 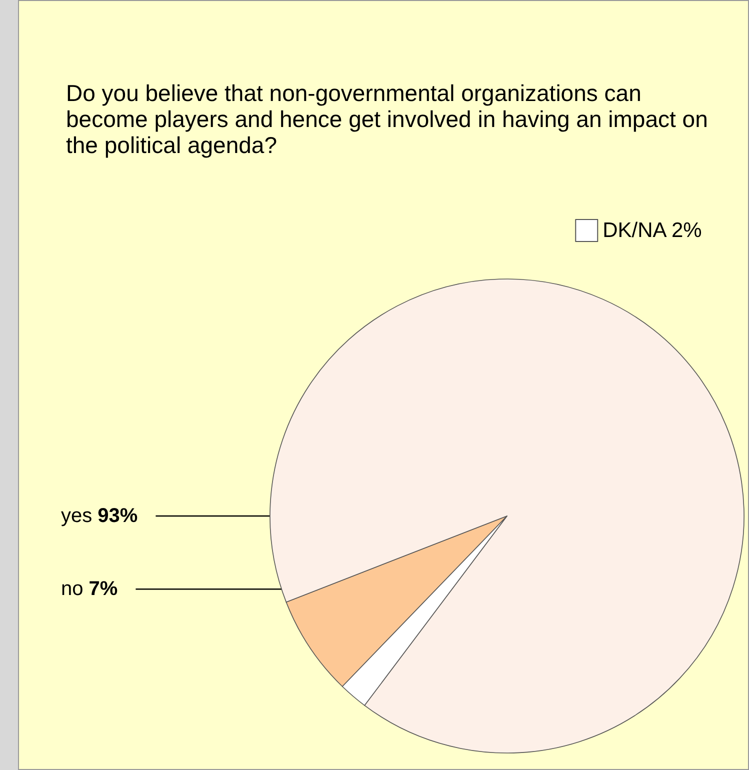 I want to click on slice-label: no, so click(x=75, y=589).